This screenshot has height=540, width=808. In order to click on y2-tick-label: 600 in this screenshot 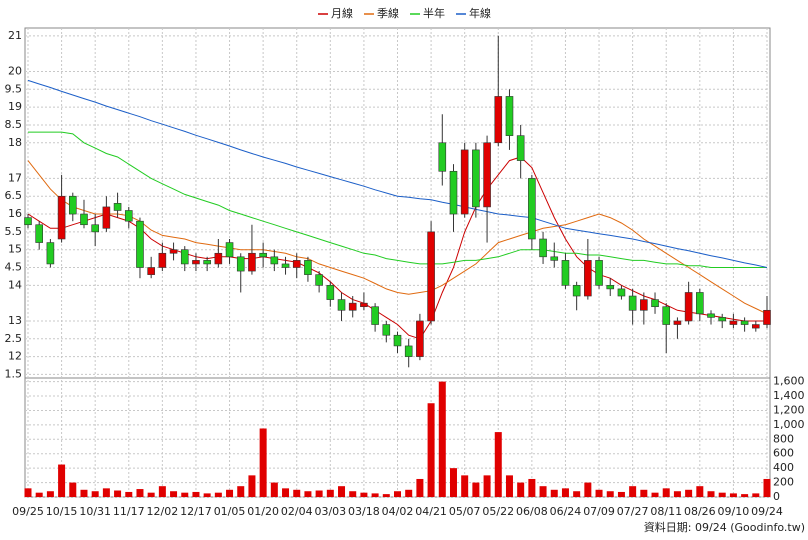, I will do `click(783, 453)`.